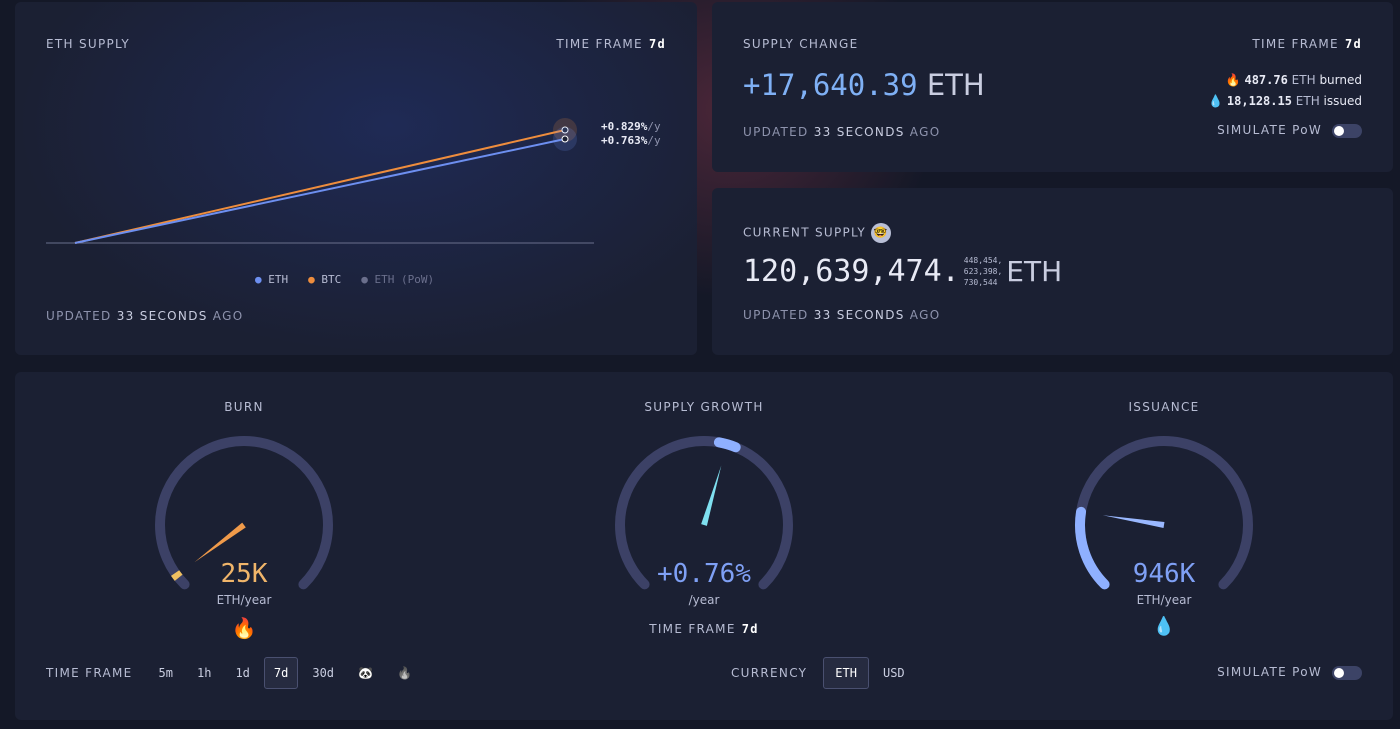  Describe the element at coordinates (631, 140) in the screenshot. I see `eth-end-label: +0.763%/y` at that location.